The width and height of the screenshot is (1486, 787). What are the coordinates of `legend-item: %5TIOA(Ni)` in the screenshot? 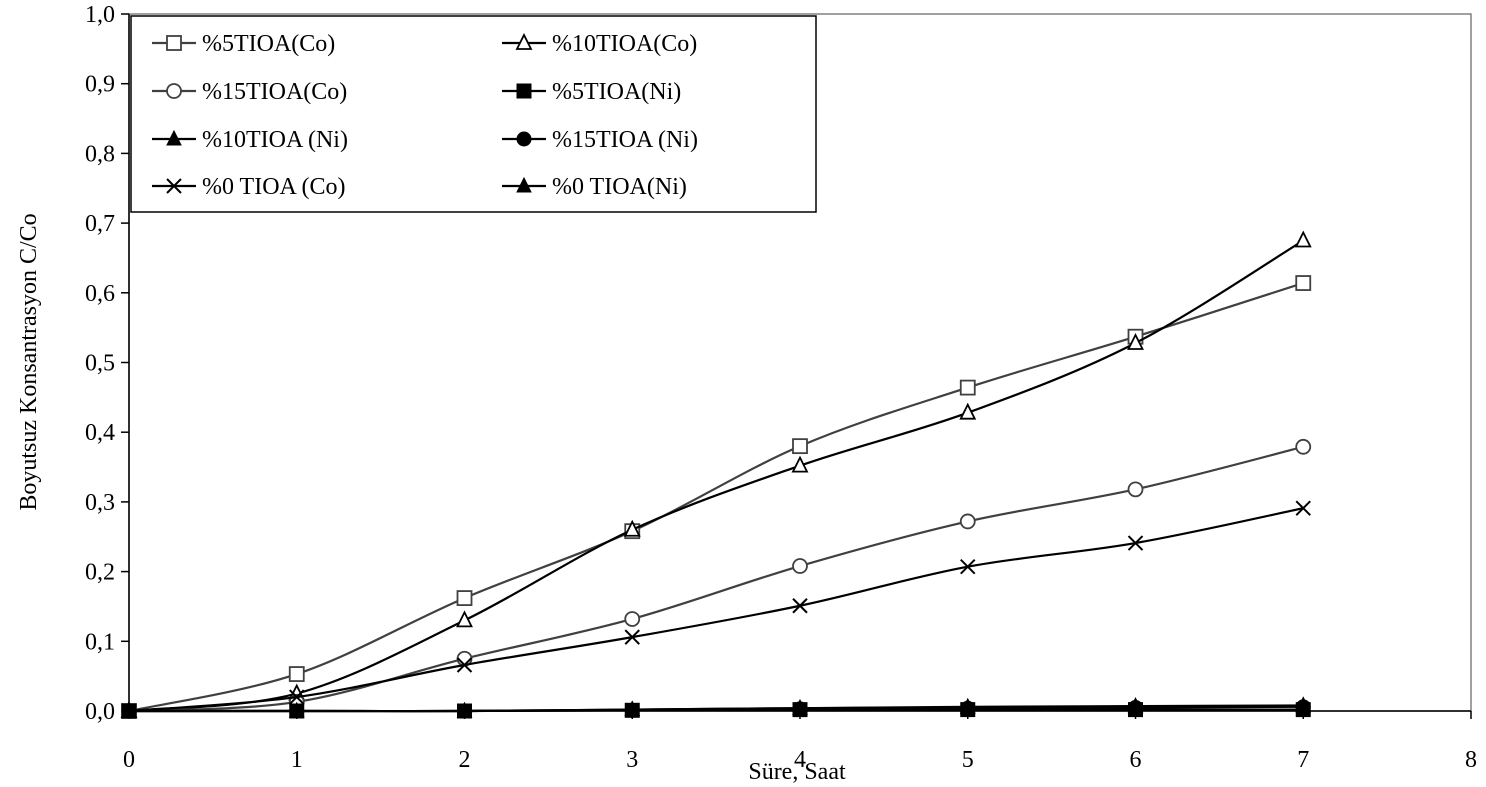 It's located at (591, 92).